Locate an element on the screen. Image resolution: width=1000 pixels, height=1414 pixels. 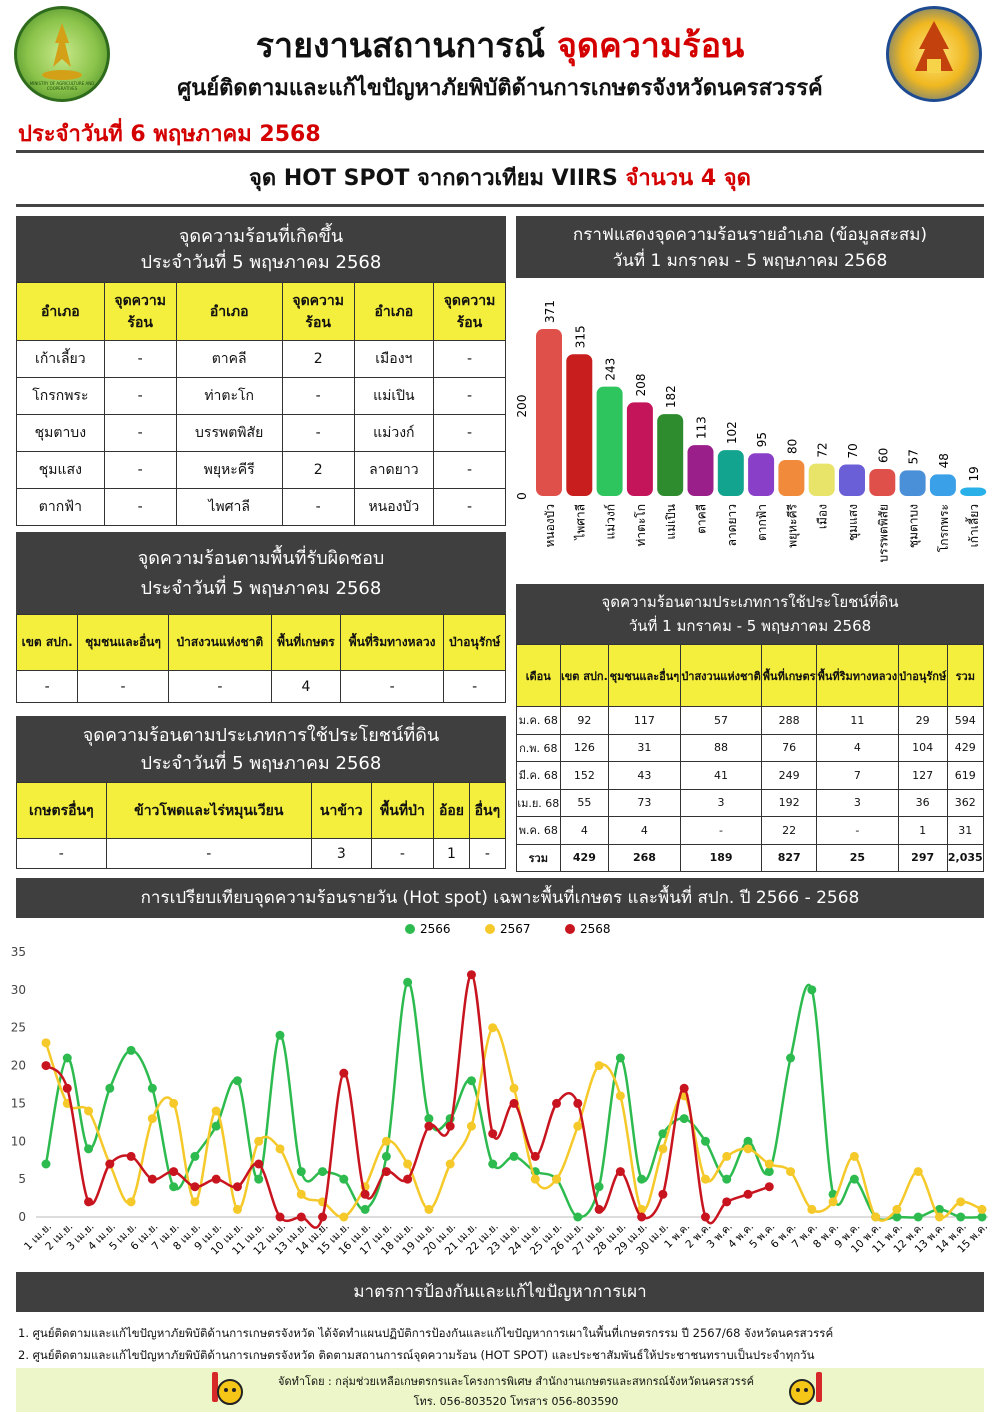
divider is located at coordinates (500, 205).